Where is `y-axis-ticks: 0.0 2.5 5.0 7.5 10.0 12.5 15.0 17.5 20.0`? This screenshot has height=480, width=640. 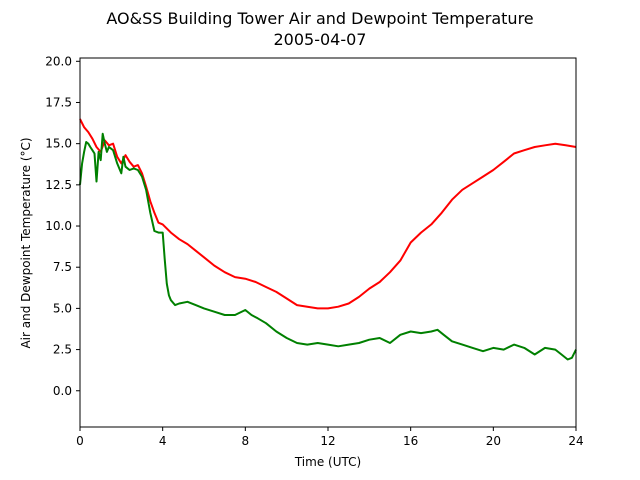
y-axis-ticks: 0.0 2.5 5.0 7.5 10.0 12.5 15.0 17.5 20.0 is located at coordinates (62, 226).